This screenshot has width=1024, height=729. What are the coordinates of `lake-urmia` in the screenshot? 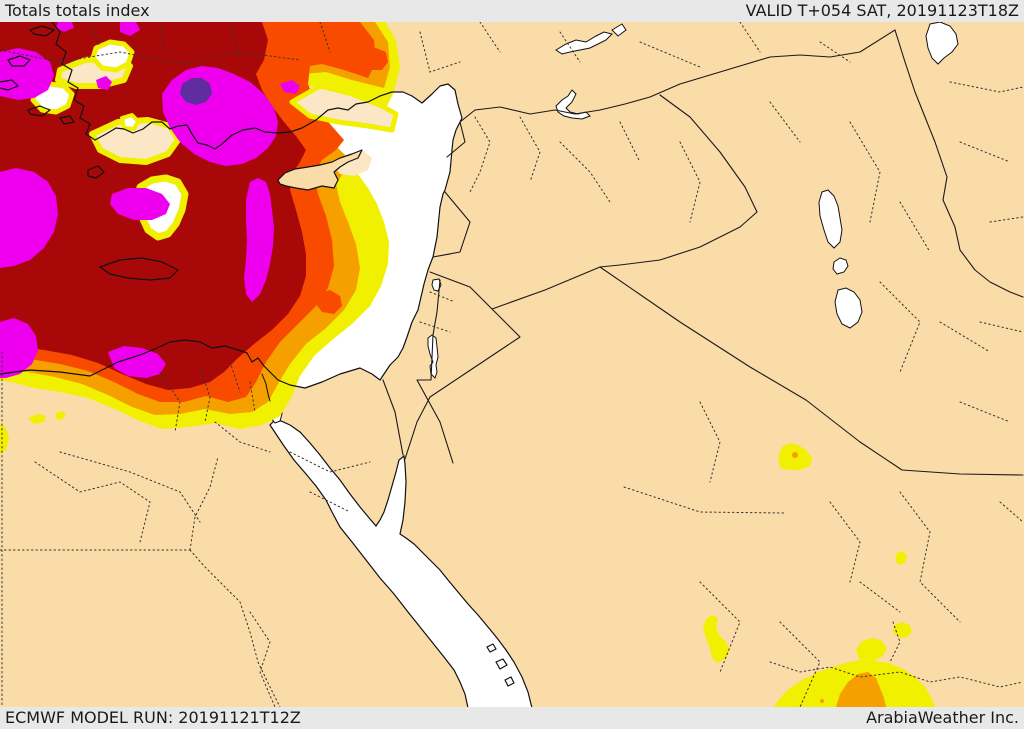 It's located at (942, 43).